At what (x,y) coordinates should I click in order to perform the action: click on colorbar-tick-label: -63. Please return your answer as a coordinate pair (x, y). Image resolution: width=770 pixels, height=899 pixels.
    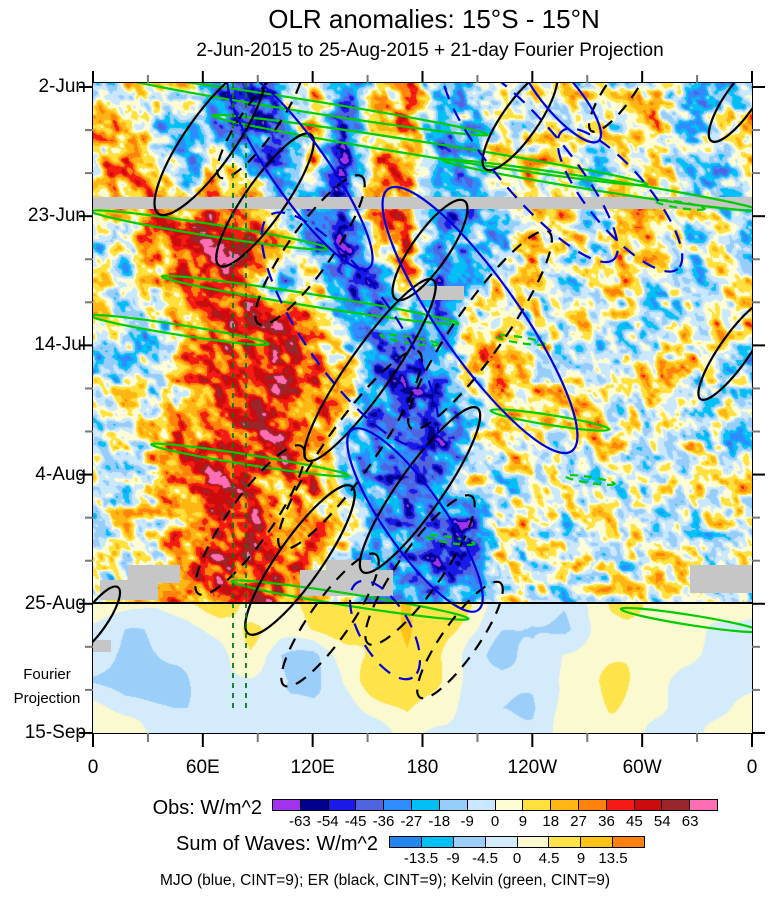
    Looking at the image, I should click on (300, 821).